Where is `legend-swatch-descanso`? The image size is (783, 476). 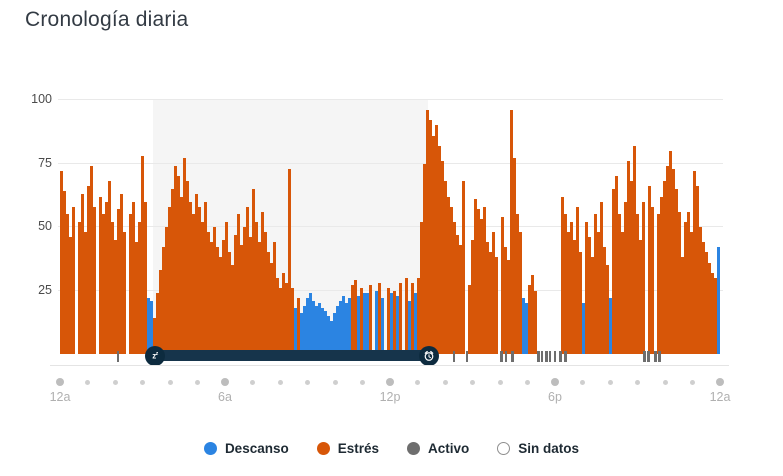
legend-swatch-descanso is located at coordinates (210, 448).